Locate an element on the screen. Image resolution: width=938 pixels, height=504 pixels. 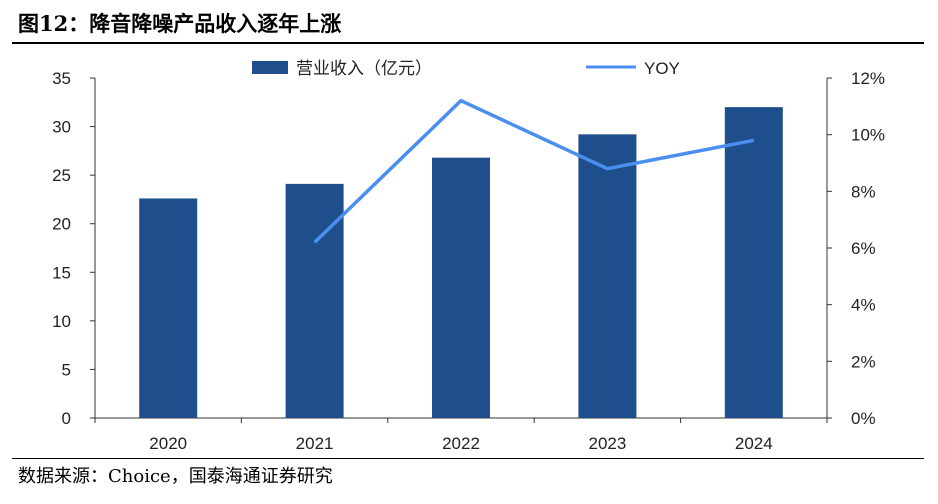
y-right-tick-label: 12% is located at coordinates (868, 78).